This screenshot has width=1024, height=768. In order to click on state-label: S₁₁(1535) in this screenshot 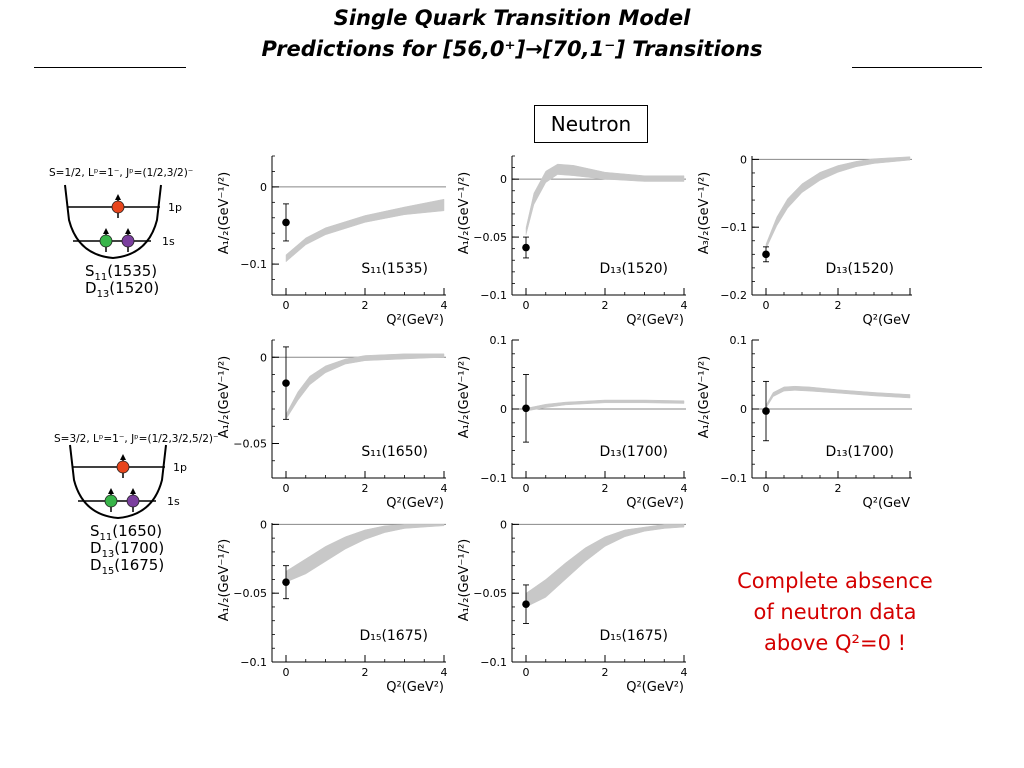, I will do `click(394, 269)`.